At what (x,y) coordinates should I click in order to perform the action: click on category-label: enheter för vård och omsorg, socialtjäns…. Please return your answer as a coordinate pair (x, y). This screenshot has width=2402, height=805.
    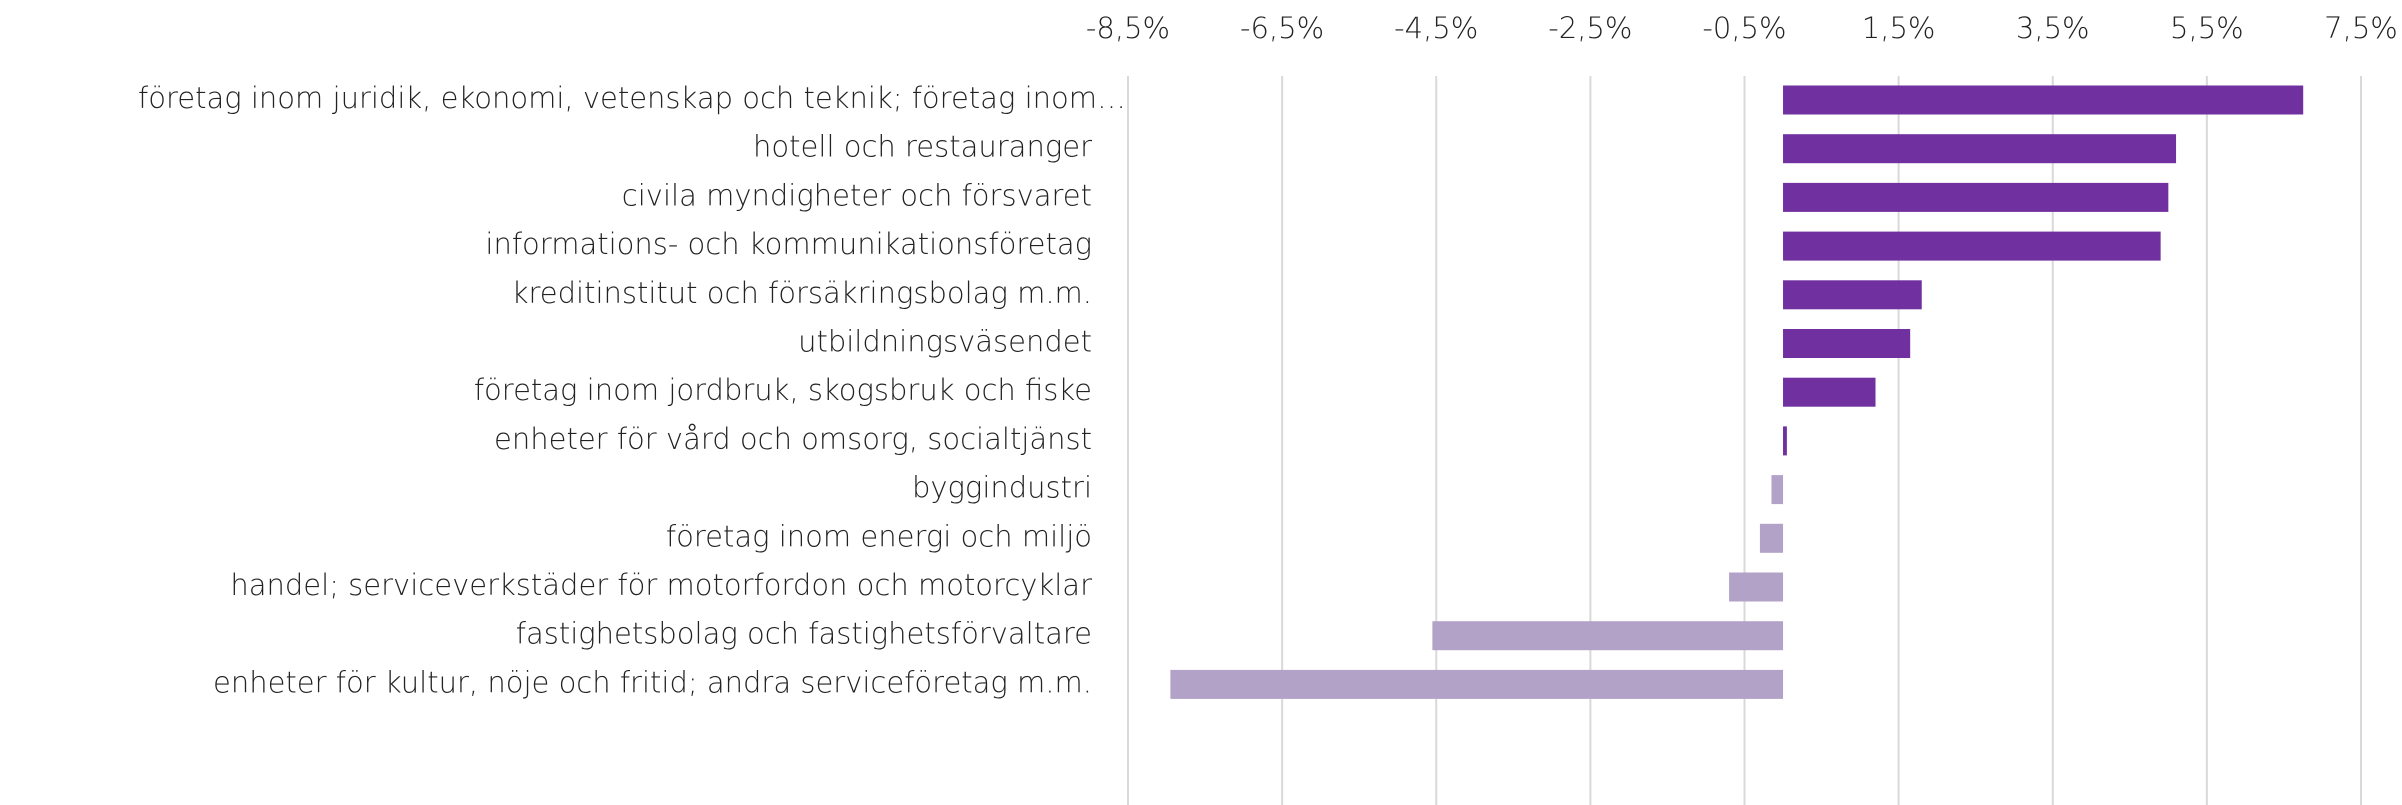
    Looking at the image, I should click on (793, 439).